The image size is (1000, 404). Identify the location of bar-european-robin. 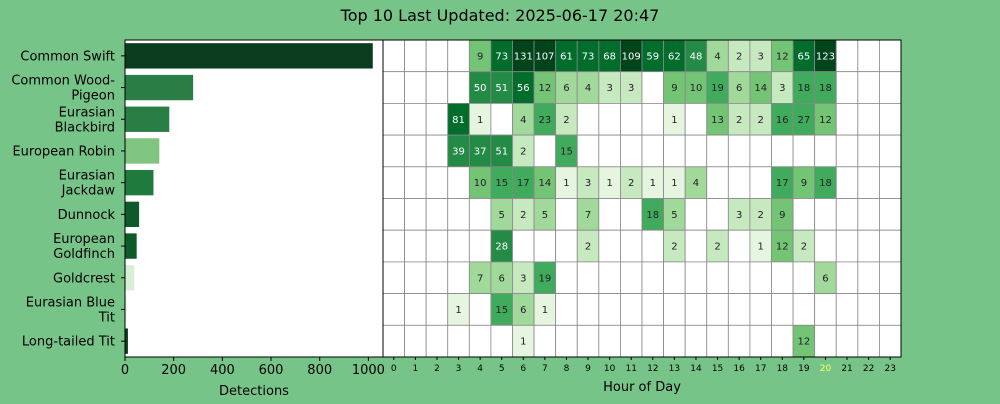
(142, 151).